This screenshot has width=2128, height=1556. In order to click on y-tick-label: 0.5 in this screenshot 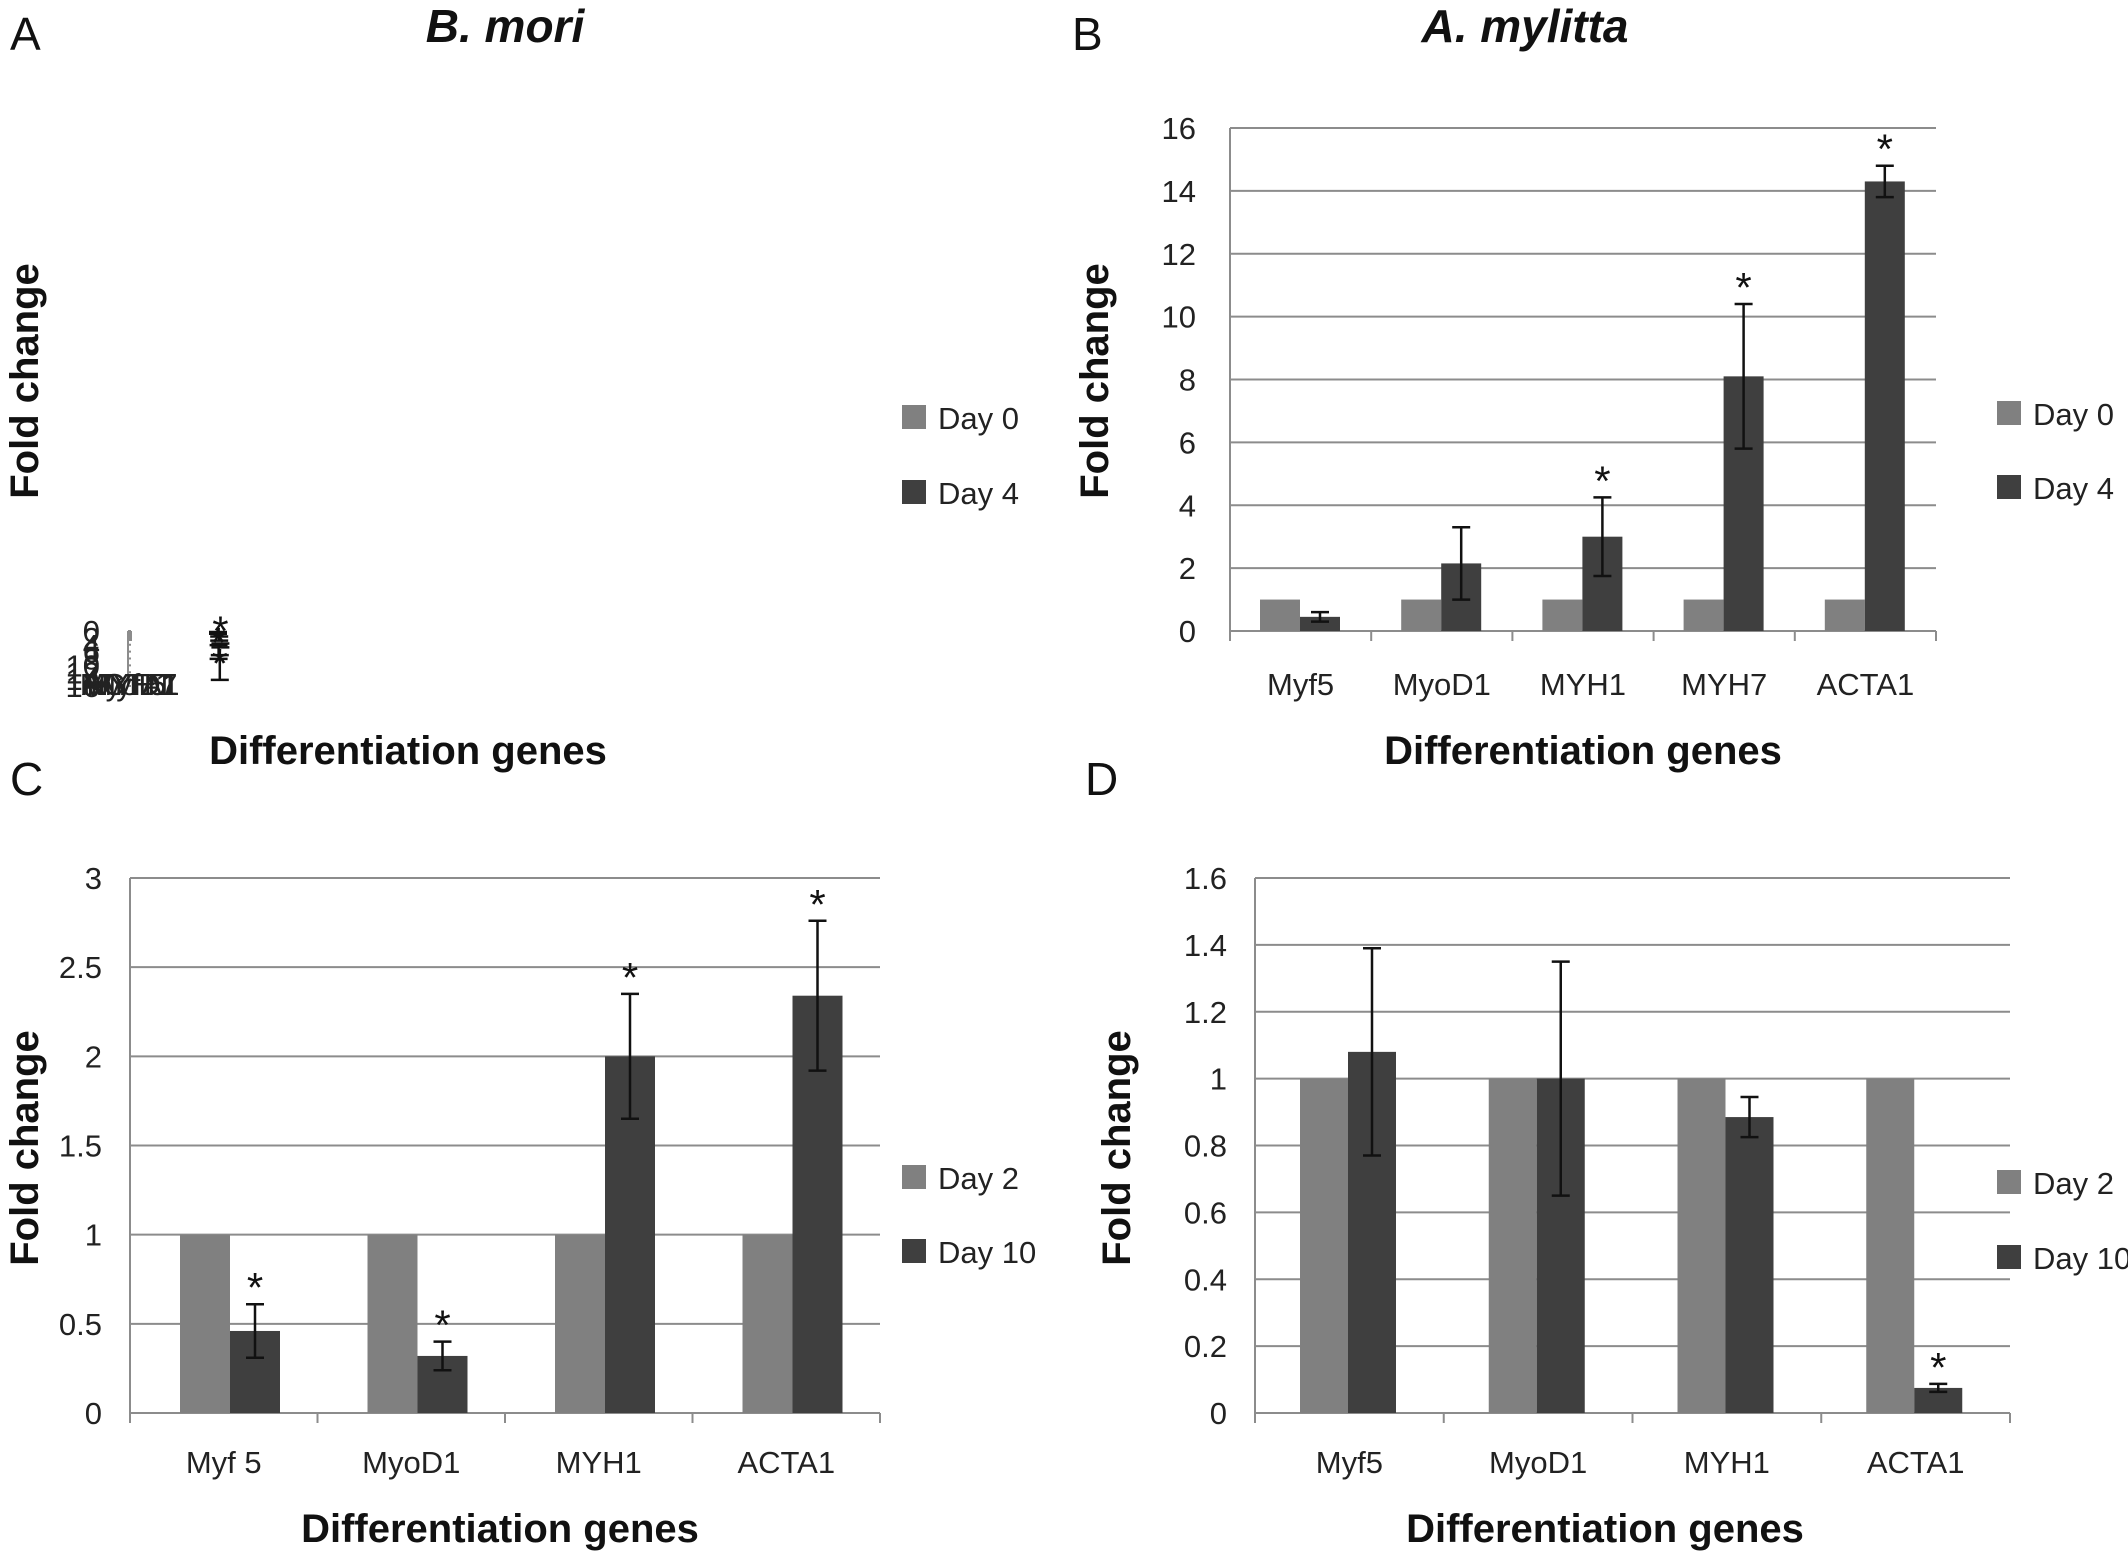, I will do `click(80, 1324)`.